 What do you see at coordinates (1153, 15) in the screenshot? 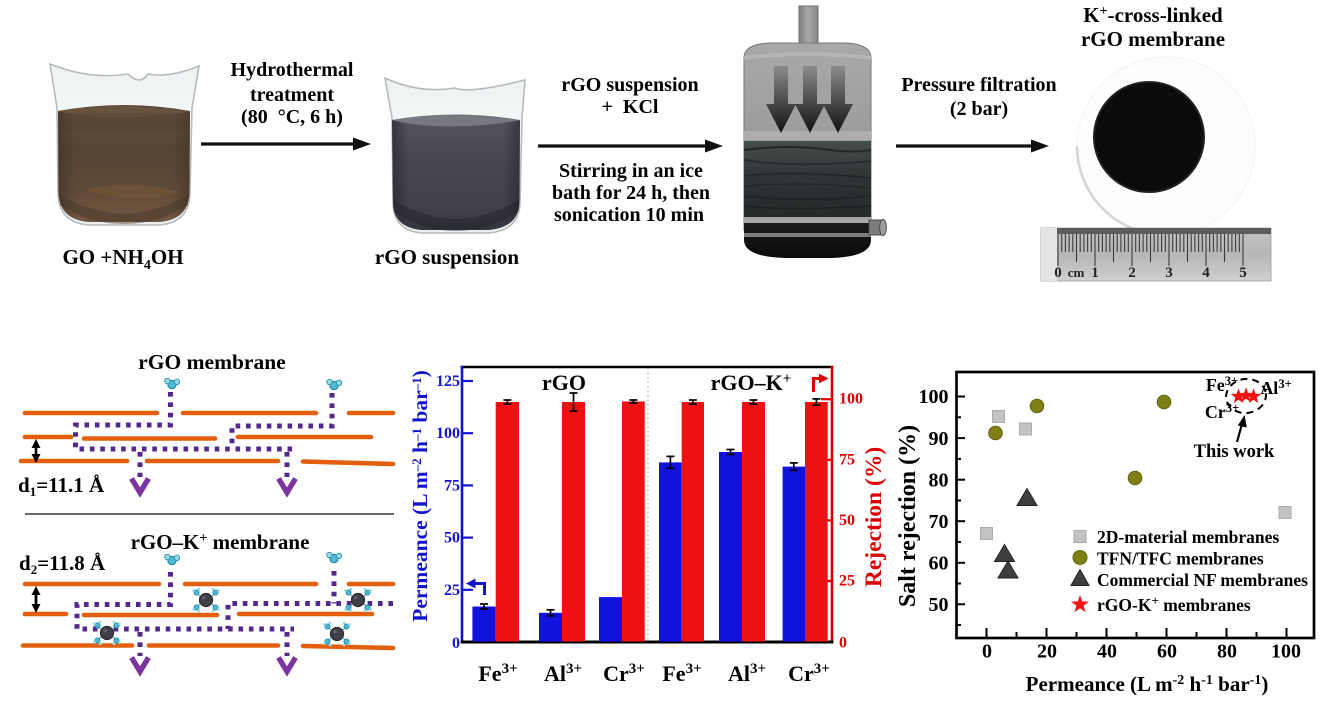
I see `svg-text: K+-cross-linked` at bounding box center [1153, 15].